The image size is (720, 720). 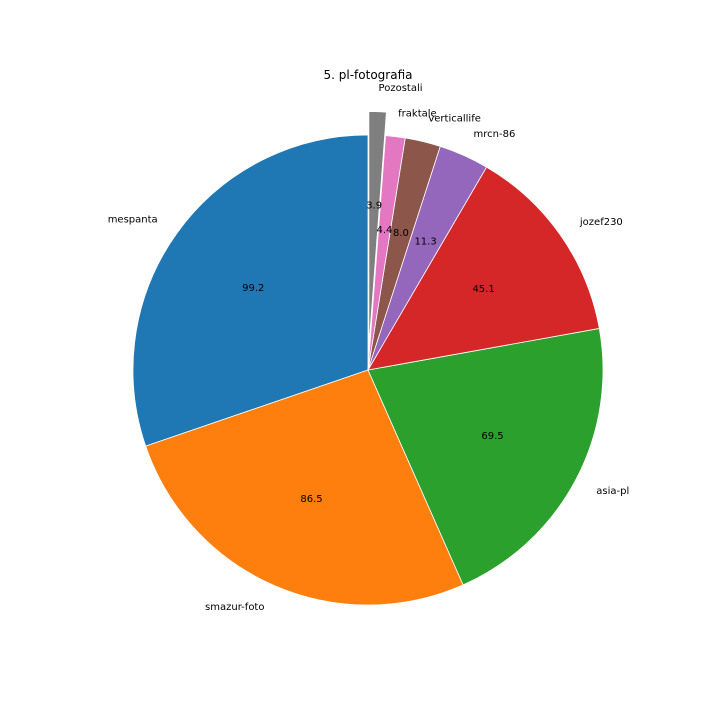 What do you see at coordinates (368, 75) in the screenshot?
I see `chart-title: 5. pl-fotografia` at bounding box center [368, 75].